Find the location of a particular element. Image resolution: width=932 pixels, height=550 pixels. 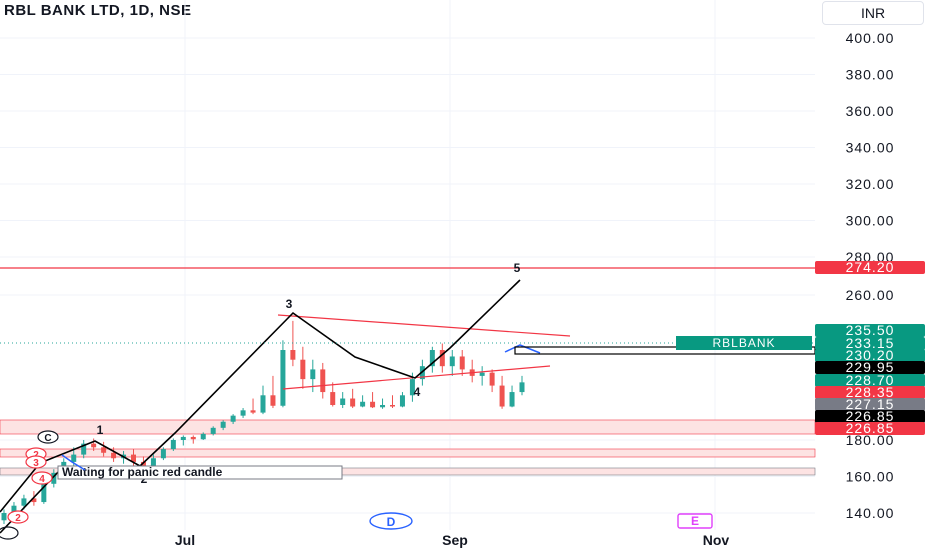

dividend-marker is located at coordinates (391, 521).